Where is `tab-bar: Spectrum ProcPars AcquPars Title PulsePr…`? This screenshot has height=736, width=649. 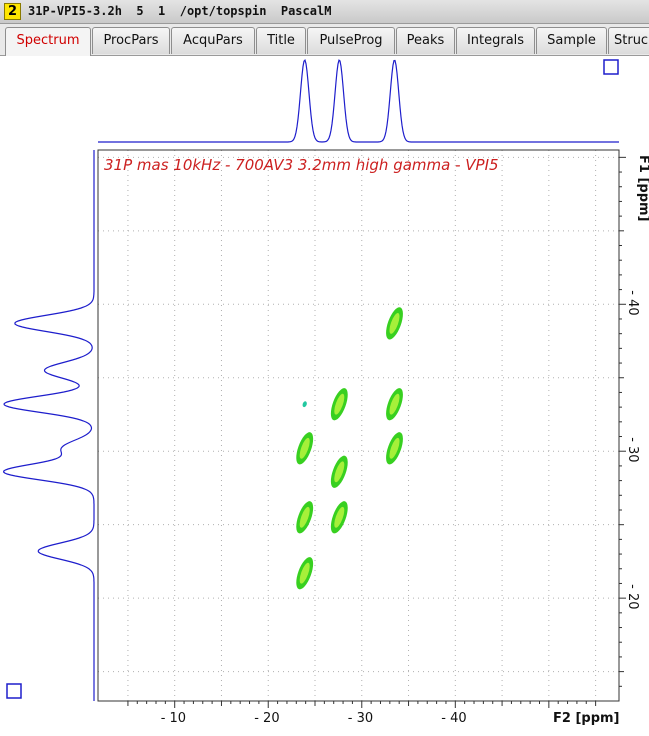 tab-bar: Spectrum ProcPars AcquPars Title PulsePr… is located at coordinates (324, 40).